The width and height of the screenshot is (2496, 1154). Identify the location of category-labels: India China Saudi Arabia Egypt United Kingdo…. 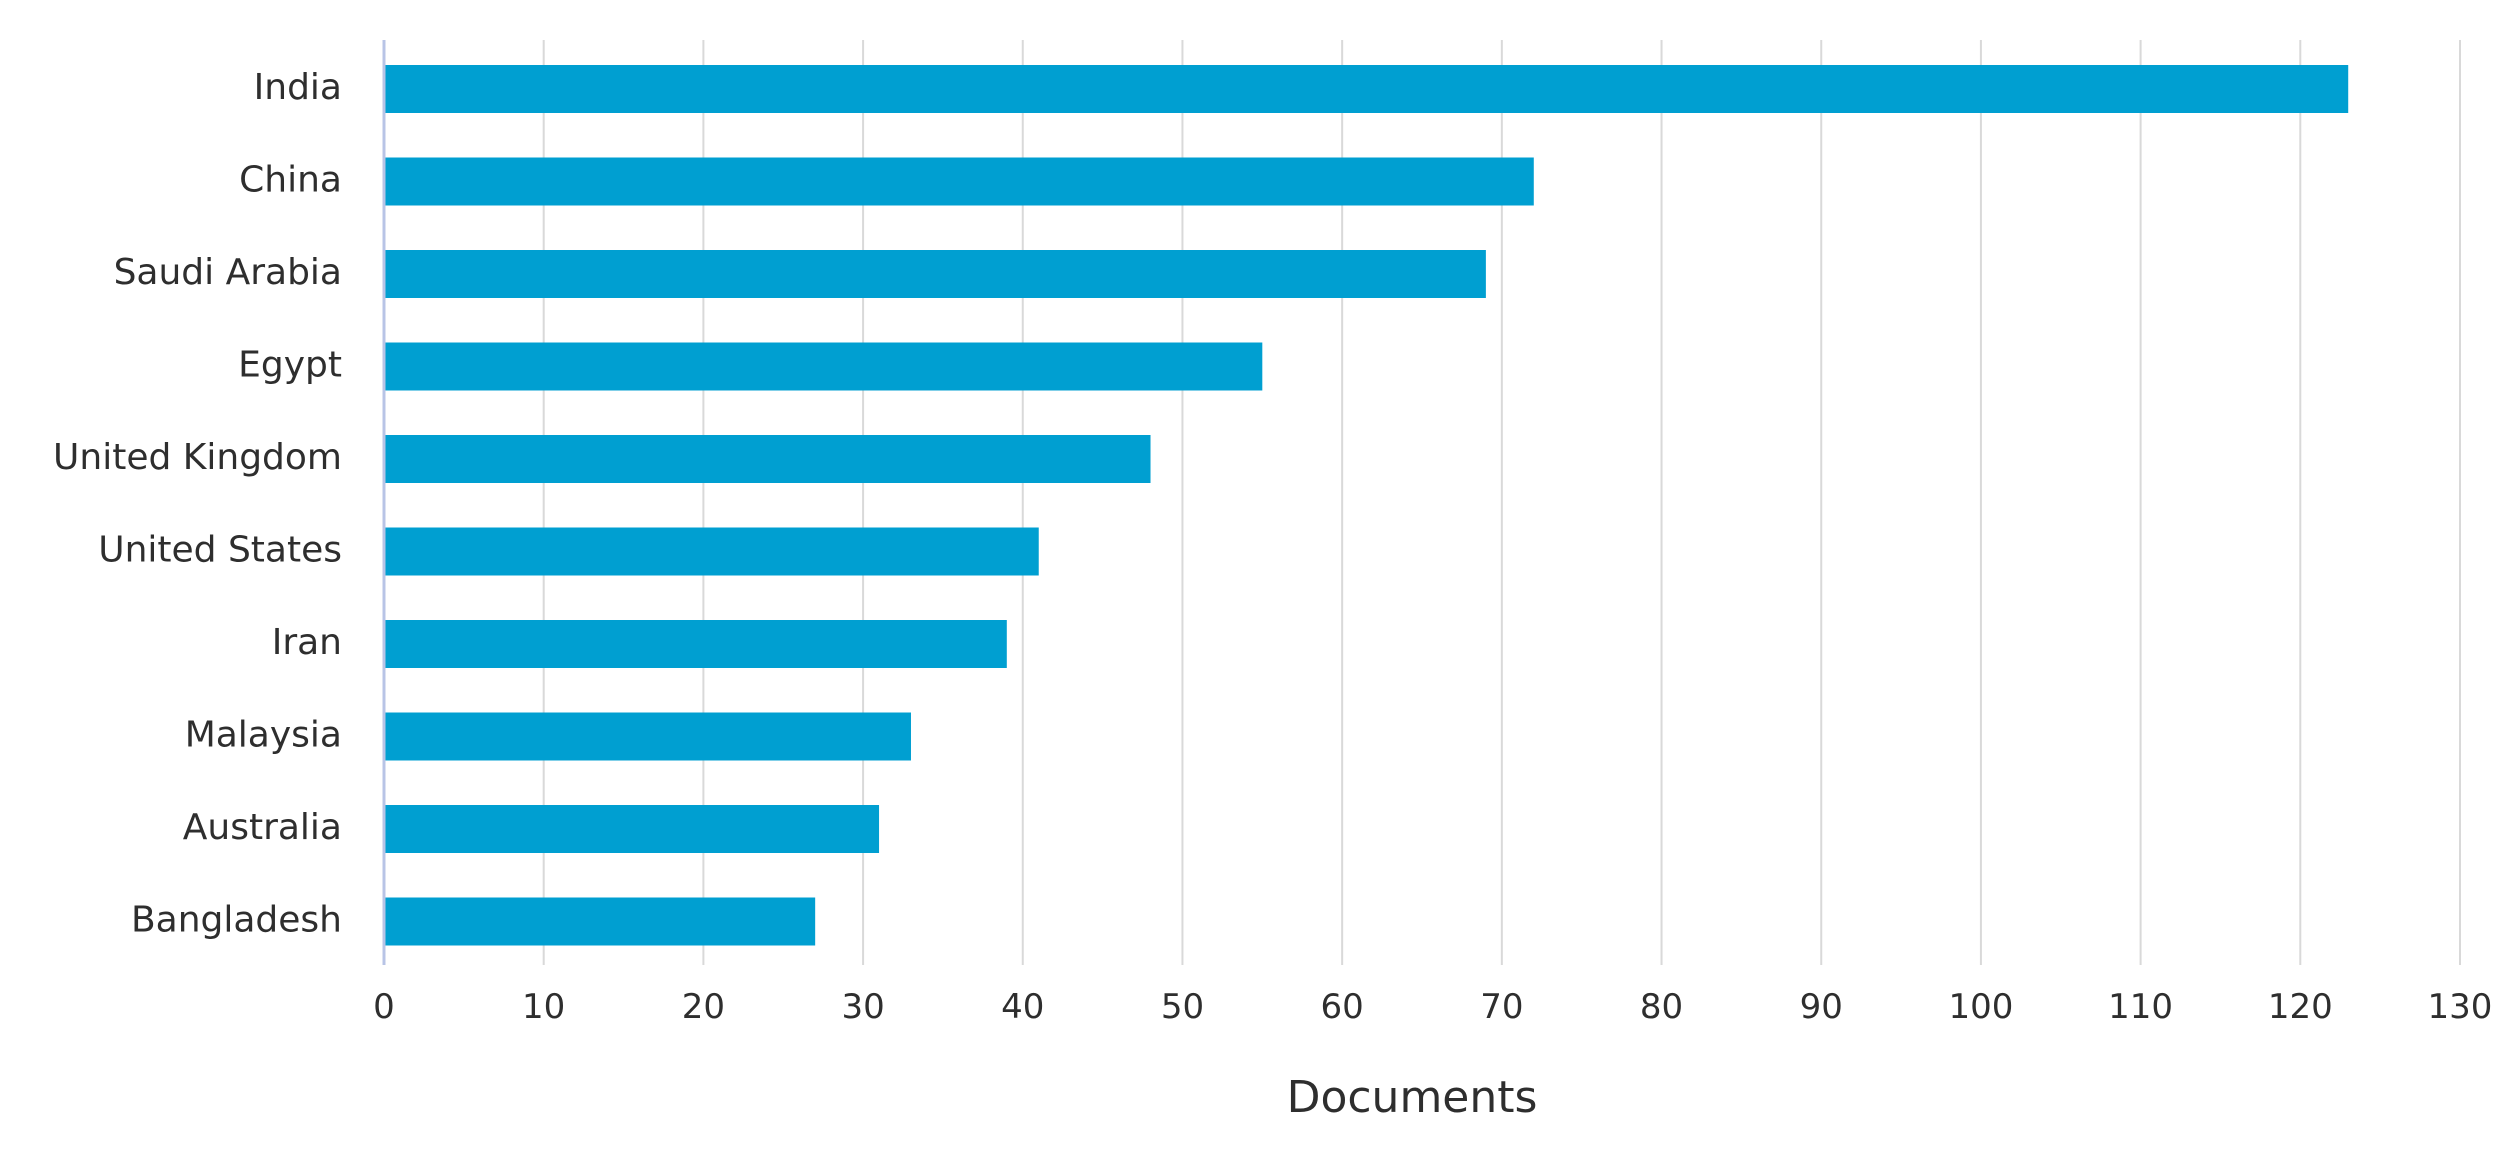
(197, 504).